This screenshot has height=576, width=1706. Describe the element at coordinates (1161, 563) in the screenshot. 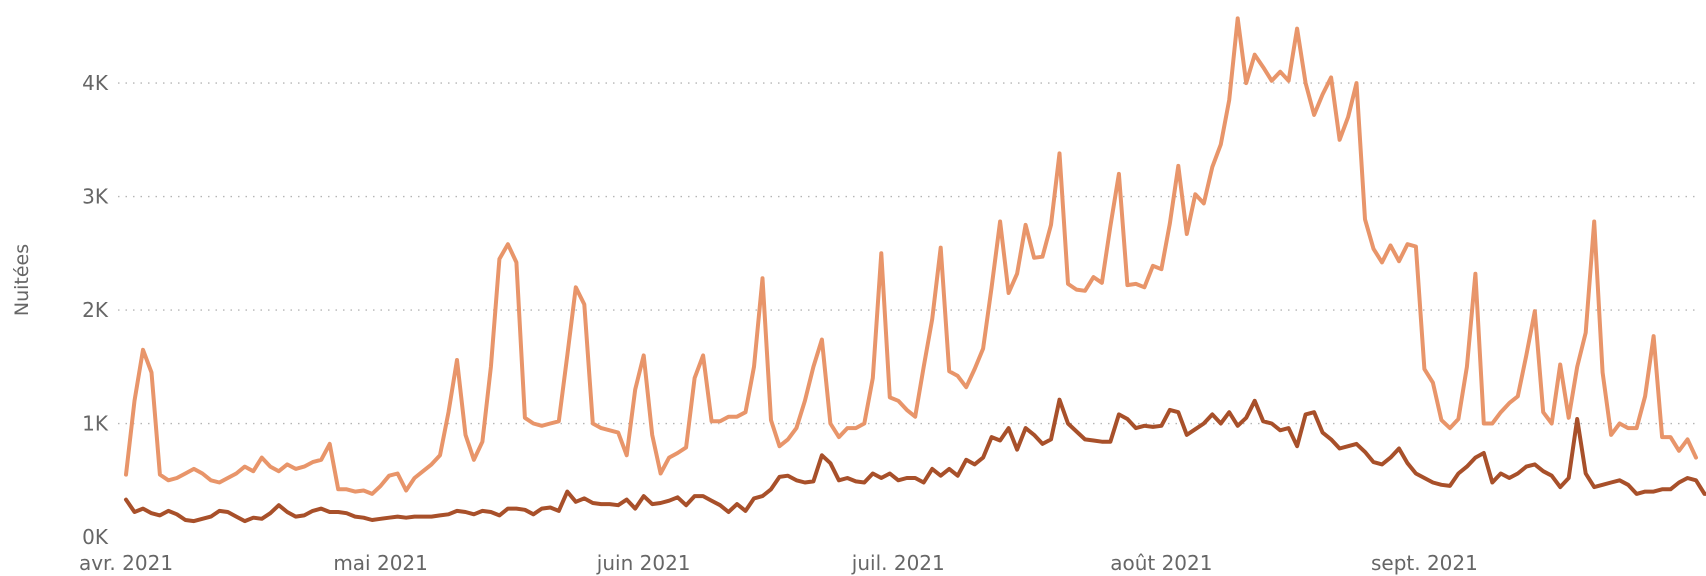

I see `x-tick-label: août 2021` at that location.